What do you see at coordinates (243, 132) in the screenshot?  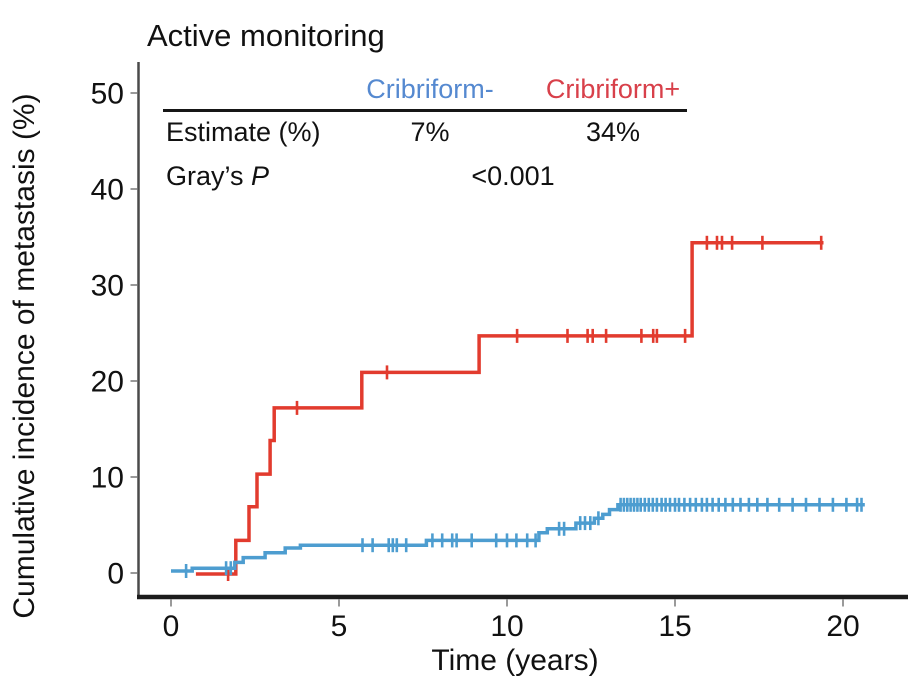 I see `estimate-row-label: Estimate (%)` at bounding box center [243, 132].